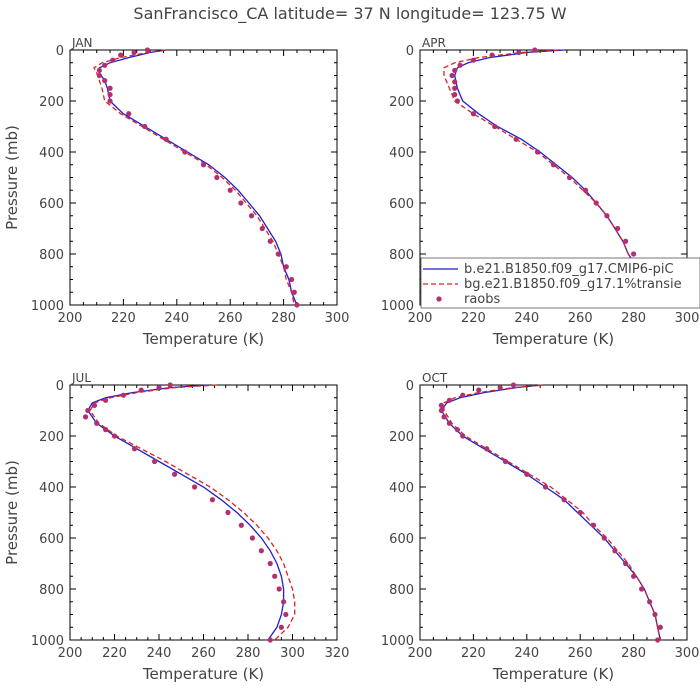 This screenshot has height=700, width=700. I want to click on legend-label: b.e21.B1850.f09_g17.CMIP6-piC, so click(569, 269).